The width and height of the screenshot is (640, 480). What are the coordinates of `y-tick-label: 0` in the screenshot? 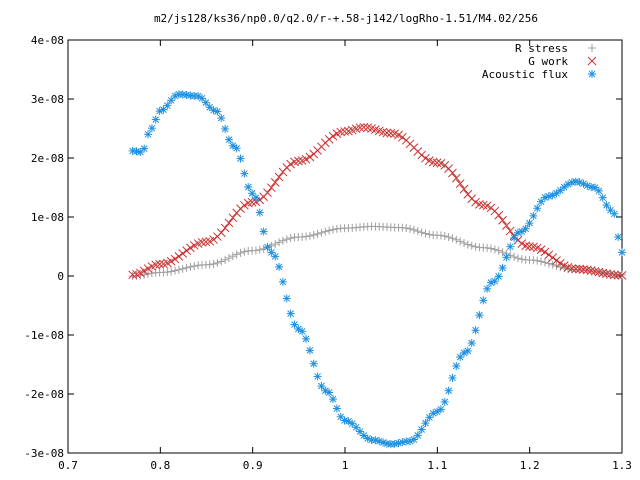 It's located at (60, 276).